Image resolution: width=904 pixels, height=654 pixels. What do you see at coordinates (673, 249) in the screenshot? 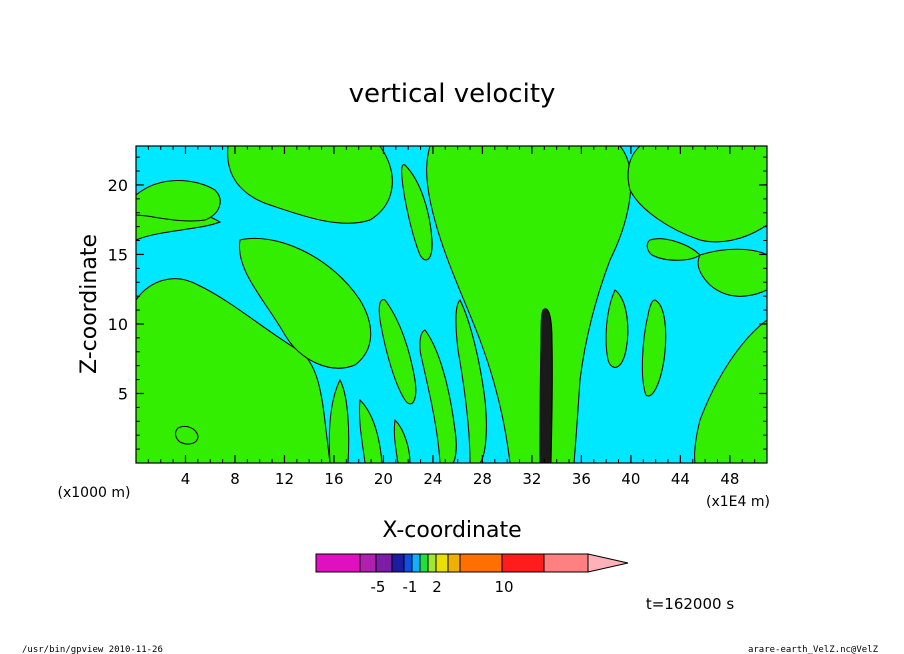
I see `region-top-strand-b` at bounding box center [673, 249].